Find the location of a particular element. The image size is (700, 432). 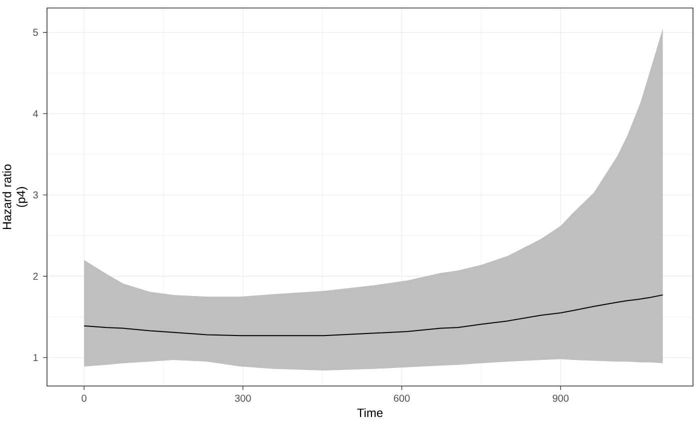

x-tick-label: 600 is located at coordinates (402, 398).